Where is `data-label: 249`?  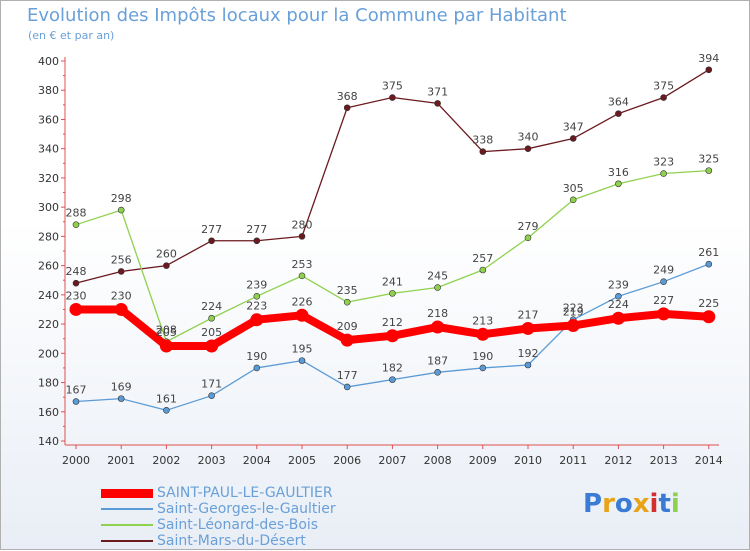
data-label: 249 is located at coordinates (663, 270).